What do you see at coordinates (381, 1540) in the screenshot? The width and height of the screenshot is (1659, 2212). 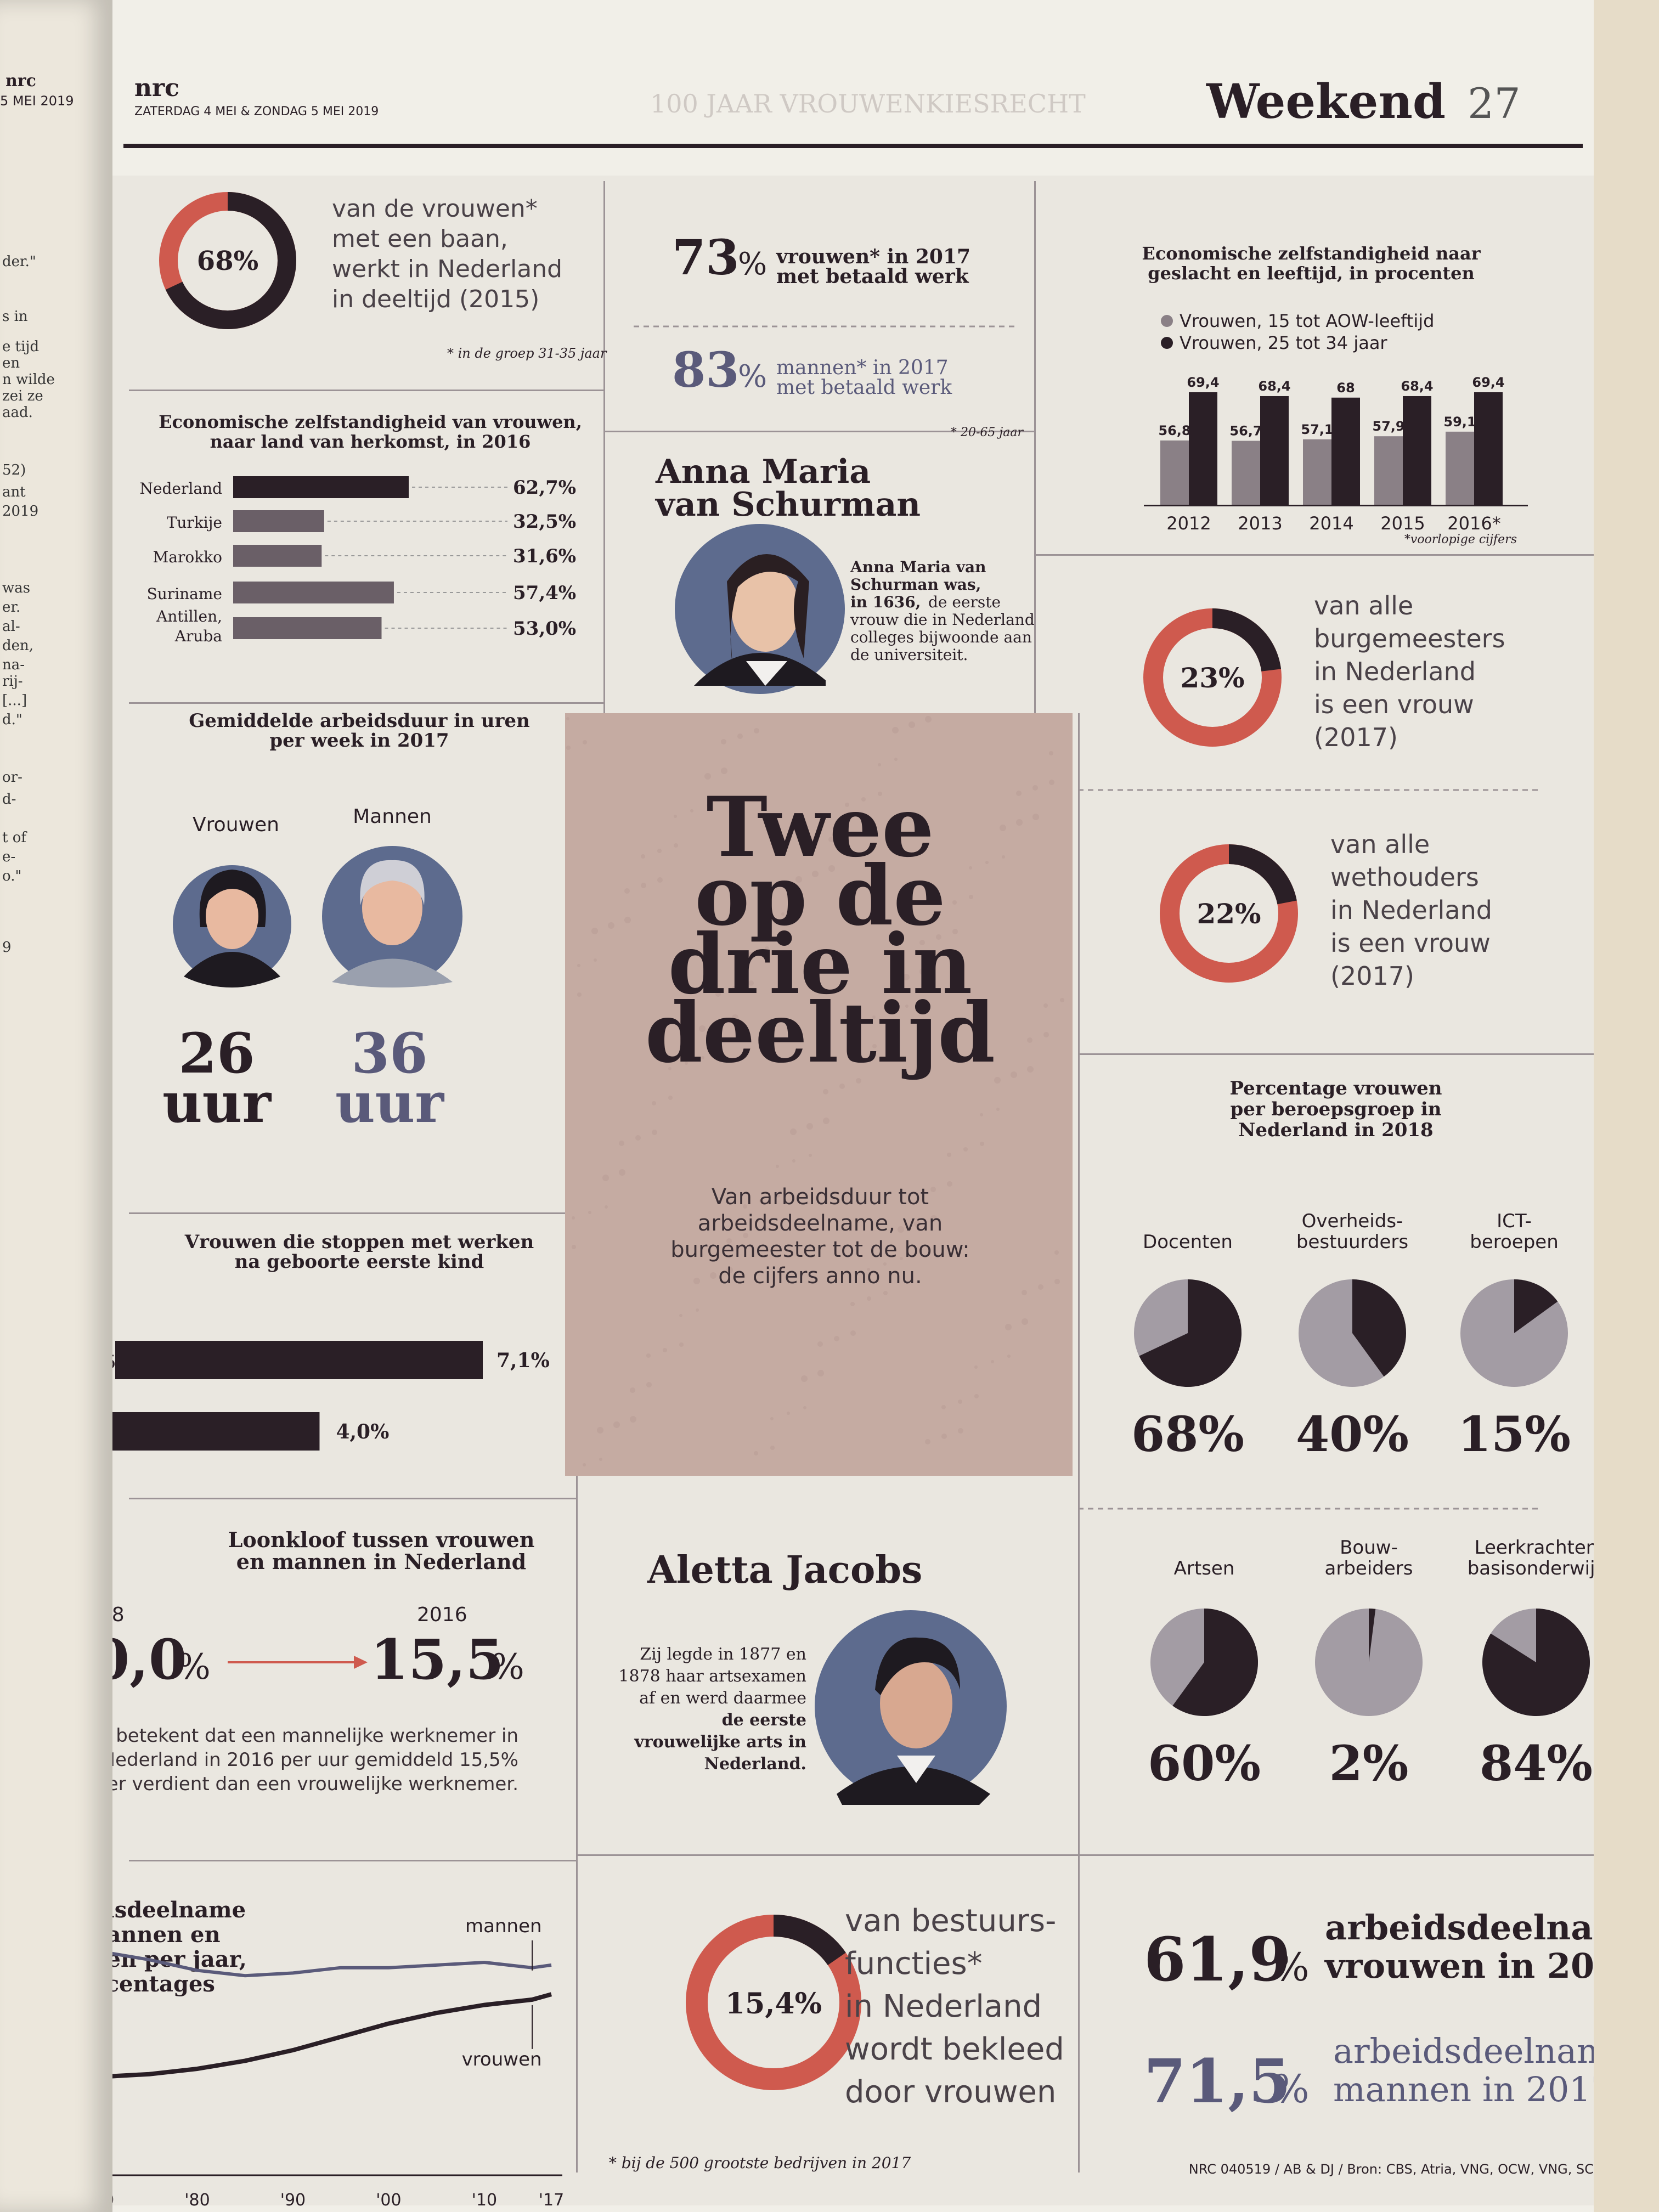 I see `pay-gap-title: Loonkloof tussen vrouwen` at bounding box center [381, 1540].